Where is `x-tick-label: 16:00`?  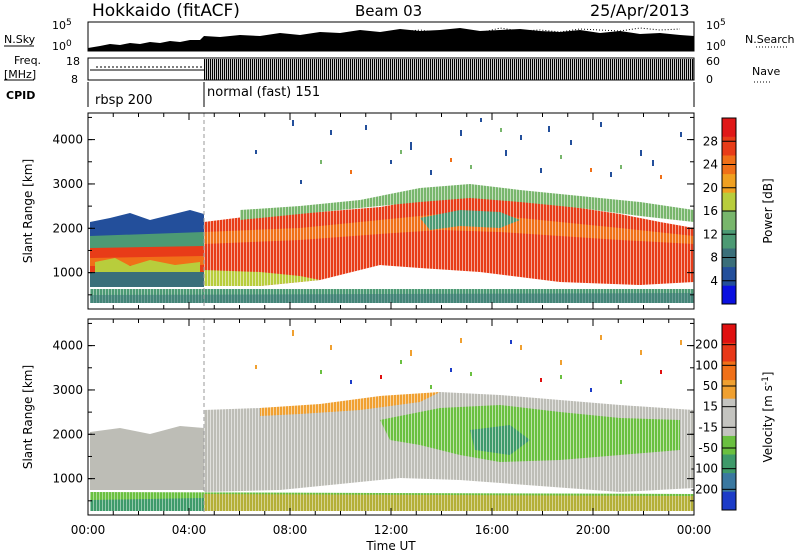 x-tick-label: 16:00 is located at coordinates (492, 530).